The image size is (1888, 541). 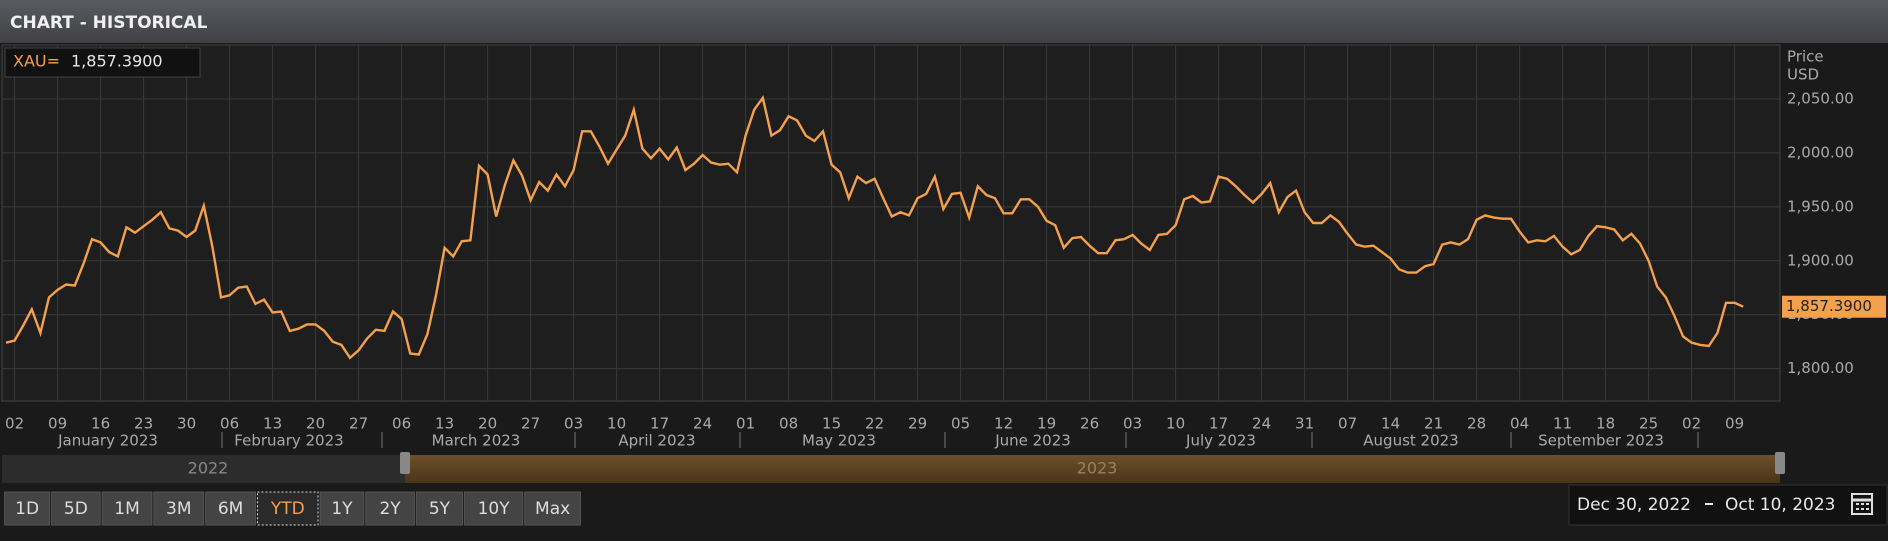 What do you see at coordinates (1862, 504) in the screenshot?
I see `calendar-icon` at bounding box center [1862, 504].